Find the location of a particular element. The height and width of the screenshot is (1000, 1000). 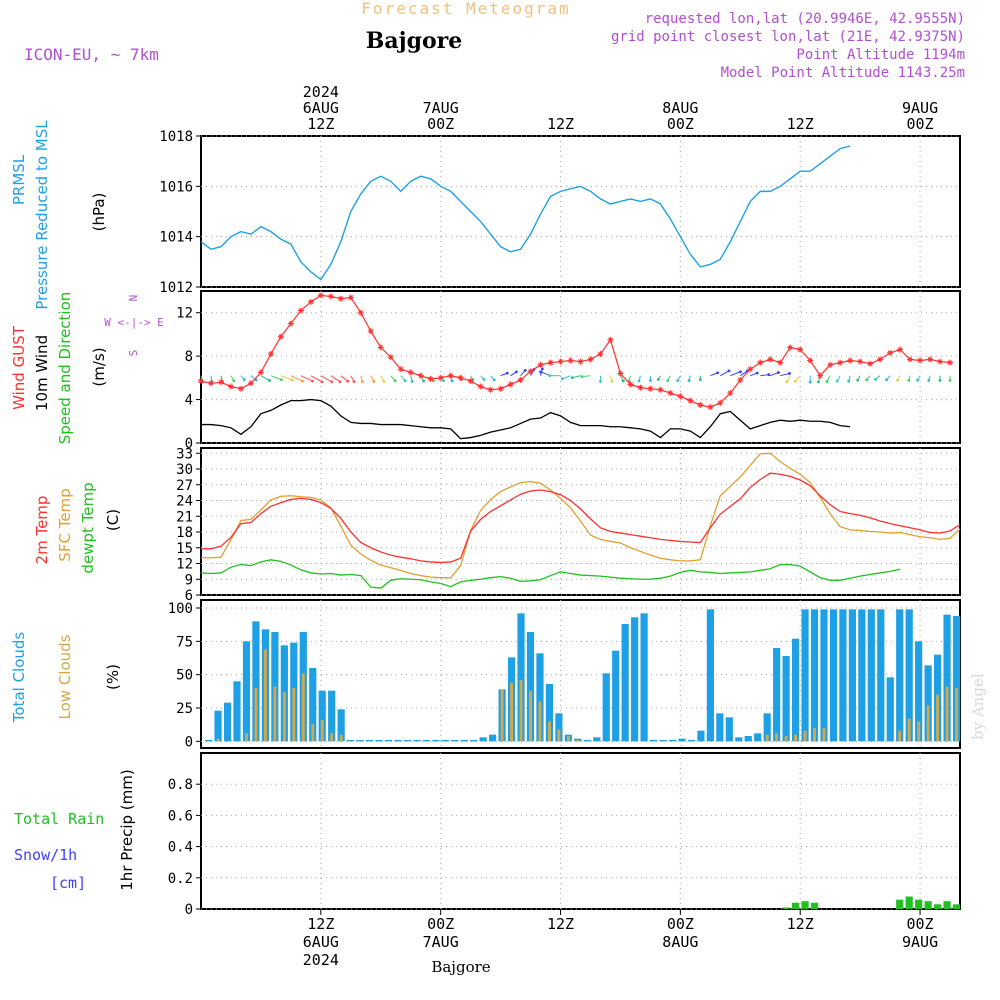

cloud-unit-label: (%) is located at coordinates (113, 677).